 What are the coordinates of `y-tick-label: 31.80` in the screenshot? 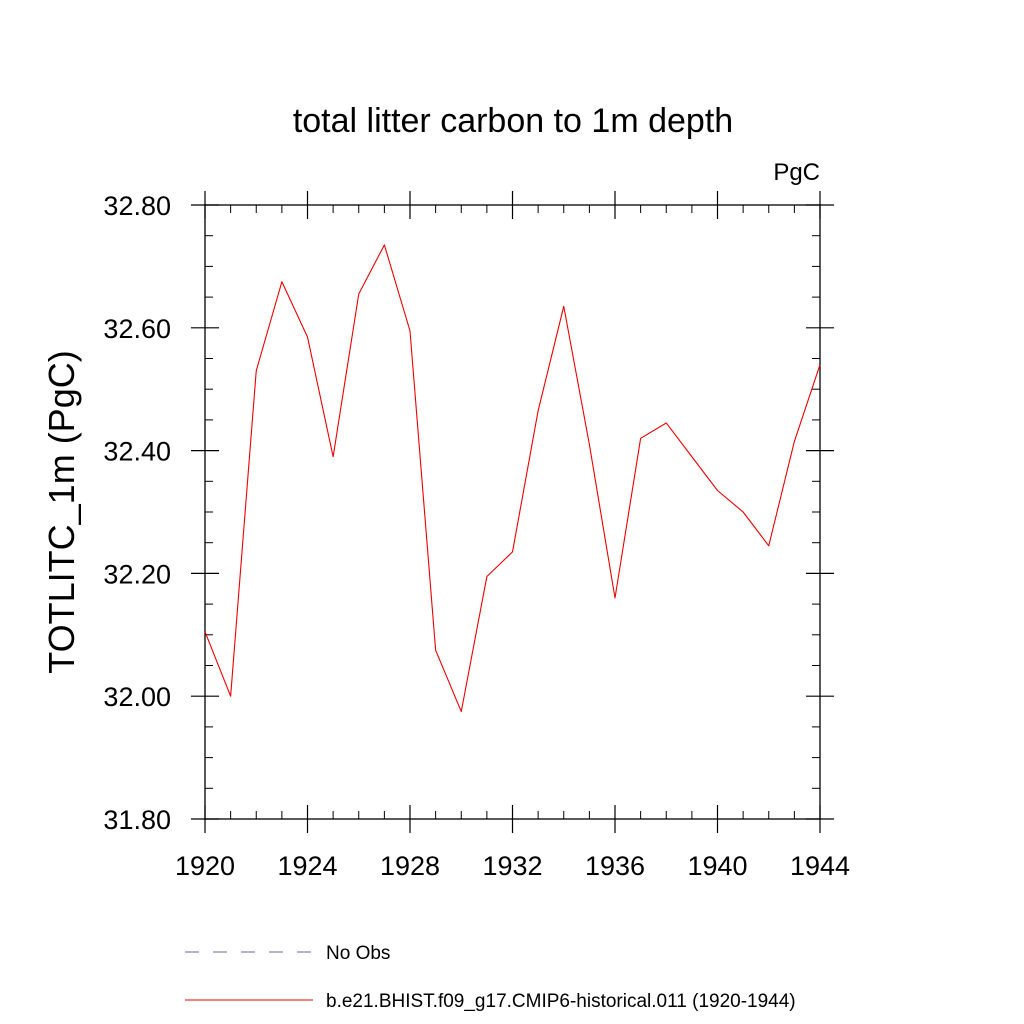 It's located at (137, 820).